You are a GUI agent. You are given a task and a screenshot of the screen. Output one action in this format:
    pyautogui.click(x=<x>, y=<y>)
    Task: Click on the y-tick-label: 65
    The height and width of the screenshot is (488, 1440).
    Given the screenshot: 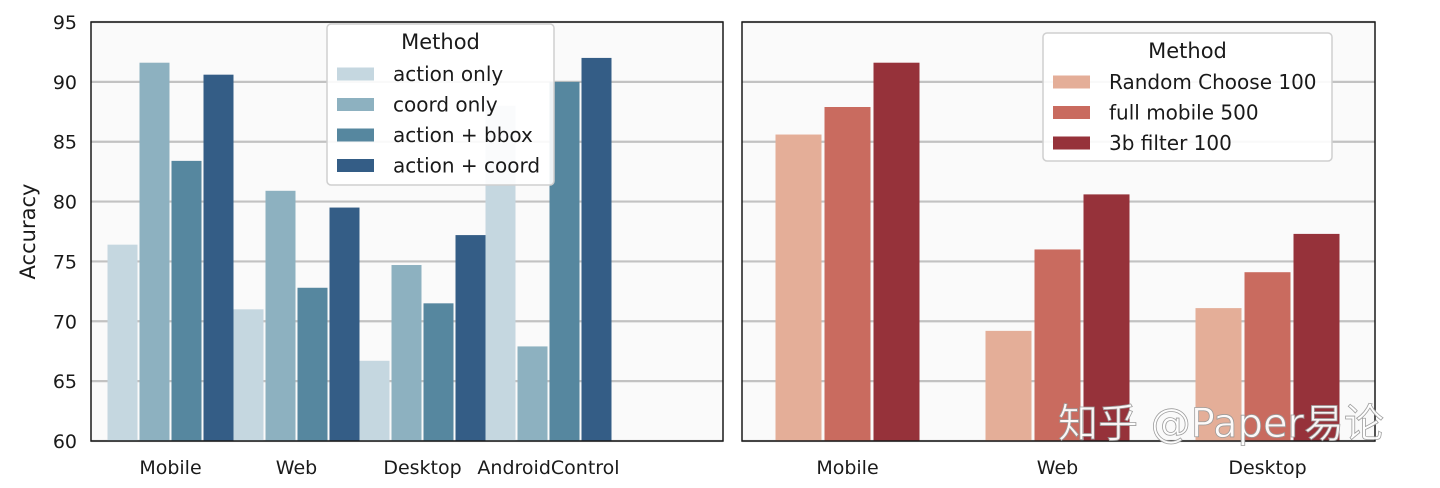 What is the action you would take?
    pyautogui.click(x=65, y=382)
    